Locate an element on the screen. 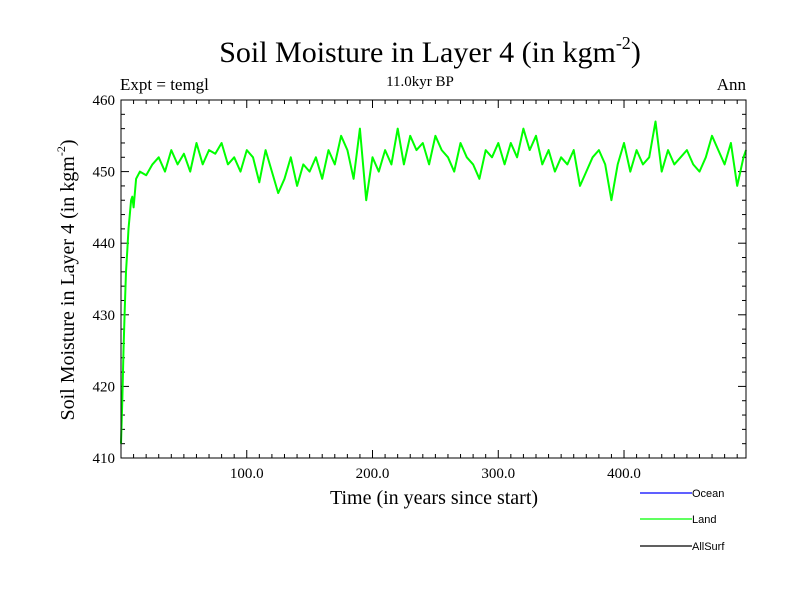 The image size is (800, 600). x-tick-label: 400.0 is located at coordinates (624, 474).